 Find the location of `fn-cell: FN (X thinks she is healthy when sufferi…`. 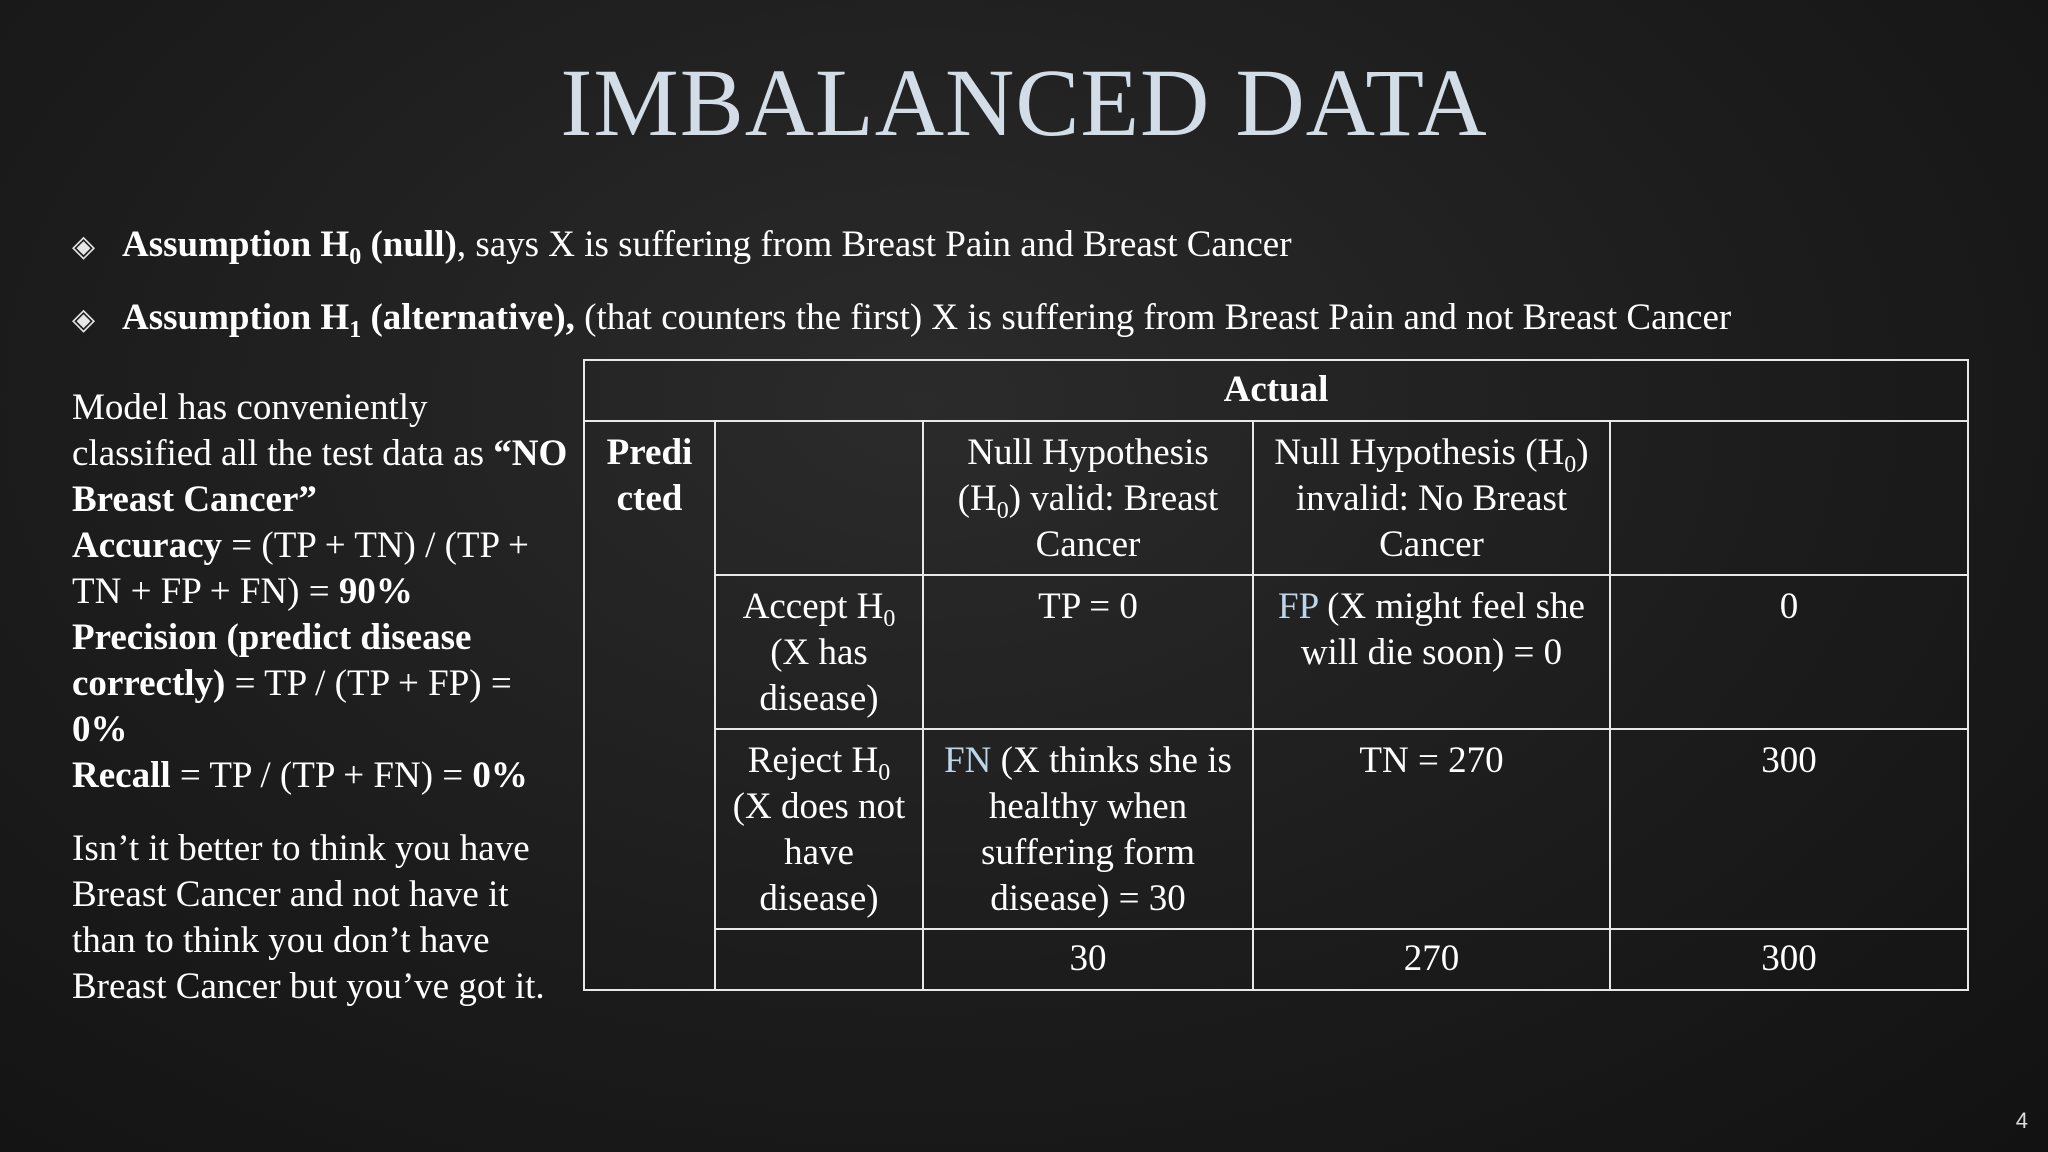

fn-cell: FN (X thinks she is healthy when sufferi… is located at coordinates (1088, 829).